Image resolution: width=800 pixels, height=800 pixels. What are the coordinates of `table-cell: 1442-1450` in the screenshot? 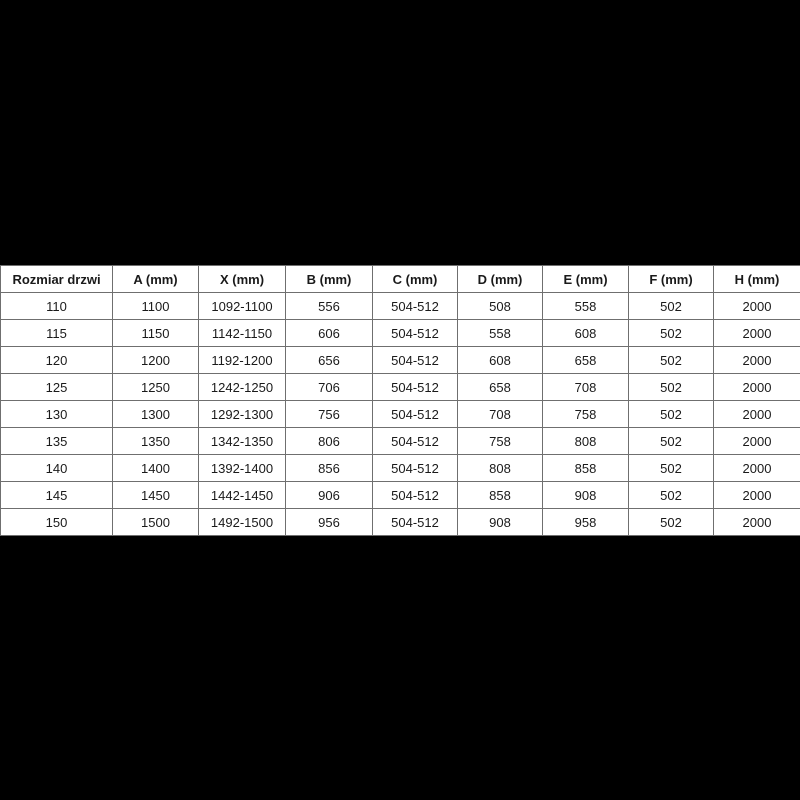 It's located at (242, 495).